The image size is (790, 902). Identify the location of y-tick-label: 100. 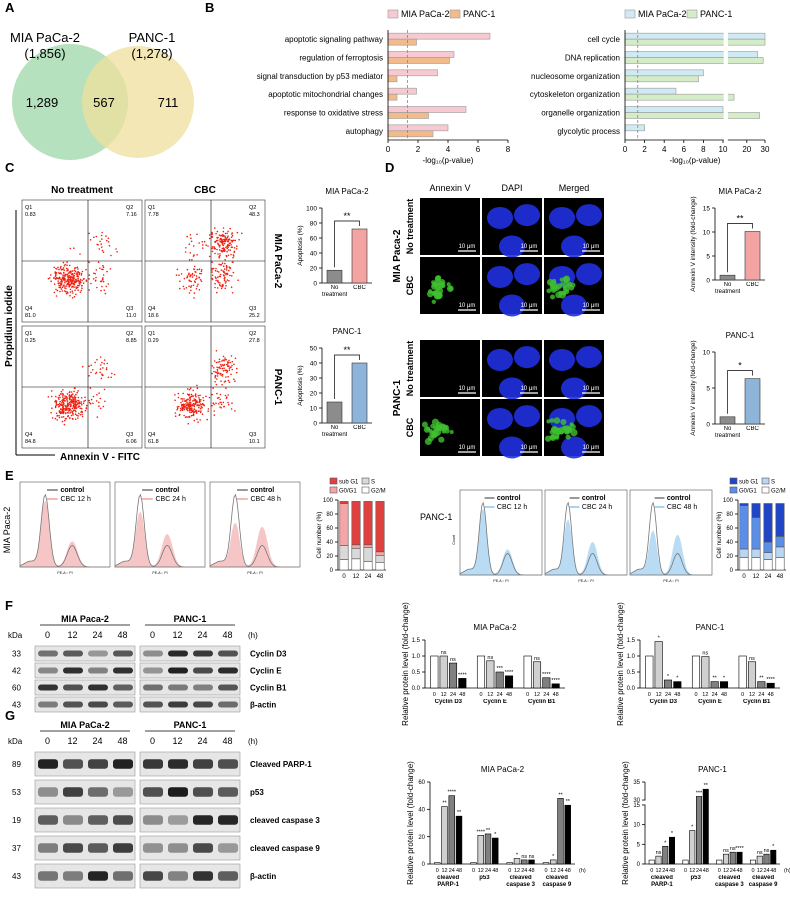
(728, 501).